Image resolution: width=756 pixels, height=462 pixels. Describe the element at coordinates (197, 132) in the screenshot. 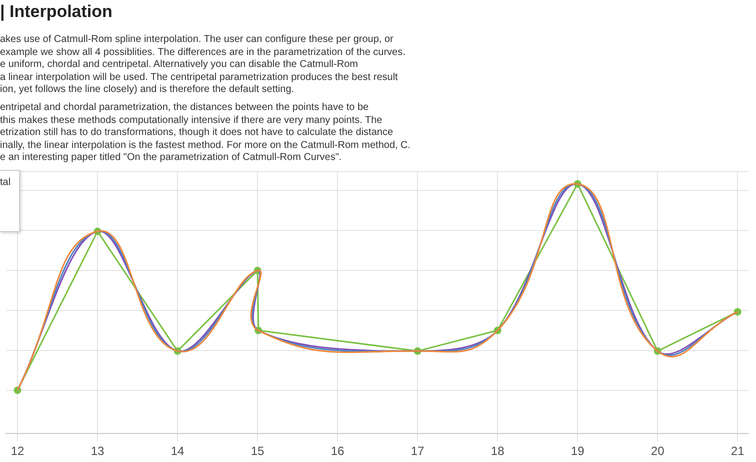

I see `text: etrization still has to do transformations, though it does not have to calculate the distance` at that location.